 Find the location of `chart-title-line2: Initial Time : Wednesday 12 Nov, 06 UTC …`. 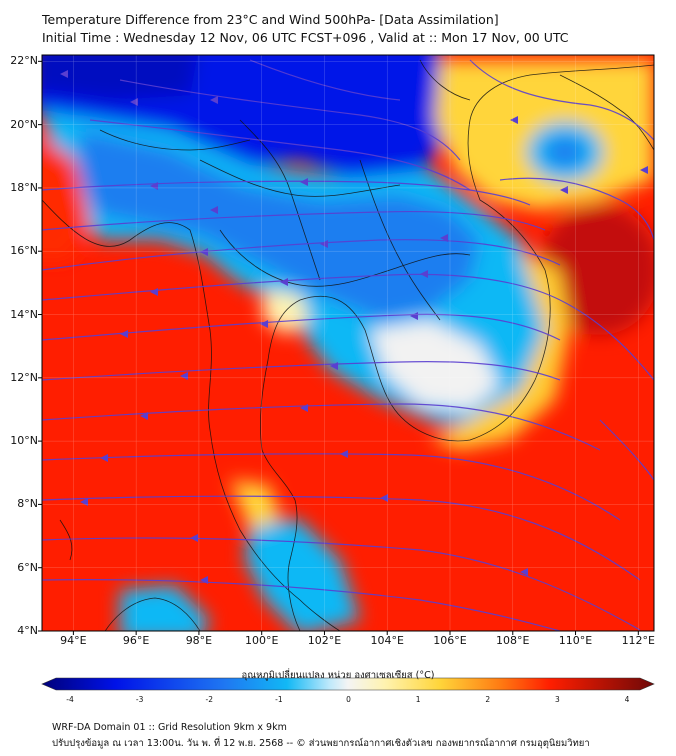

chart-title-line2: Initial Time : Wednesday 12 Nov, 06 UTC … is located at coordinates (305, 37).